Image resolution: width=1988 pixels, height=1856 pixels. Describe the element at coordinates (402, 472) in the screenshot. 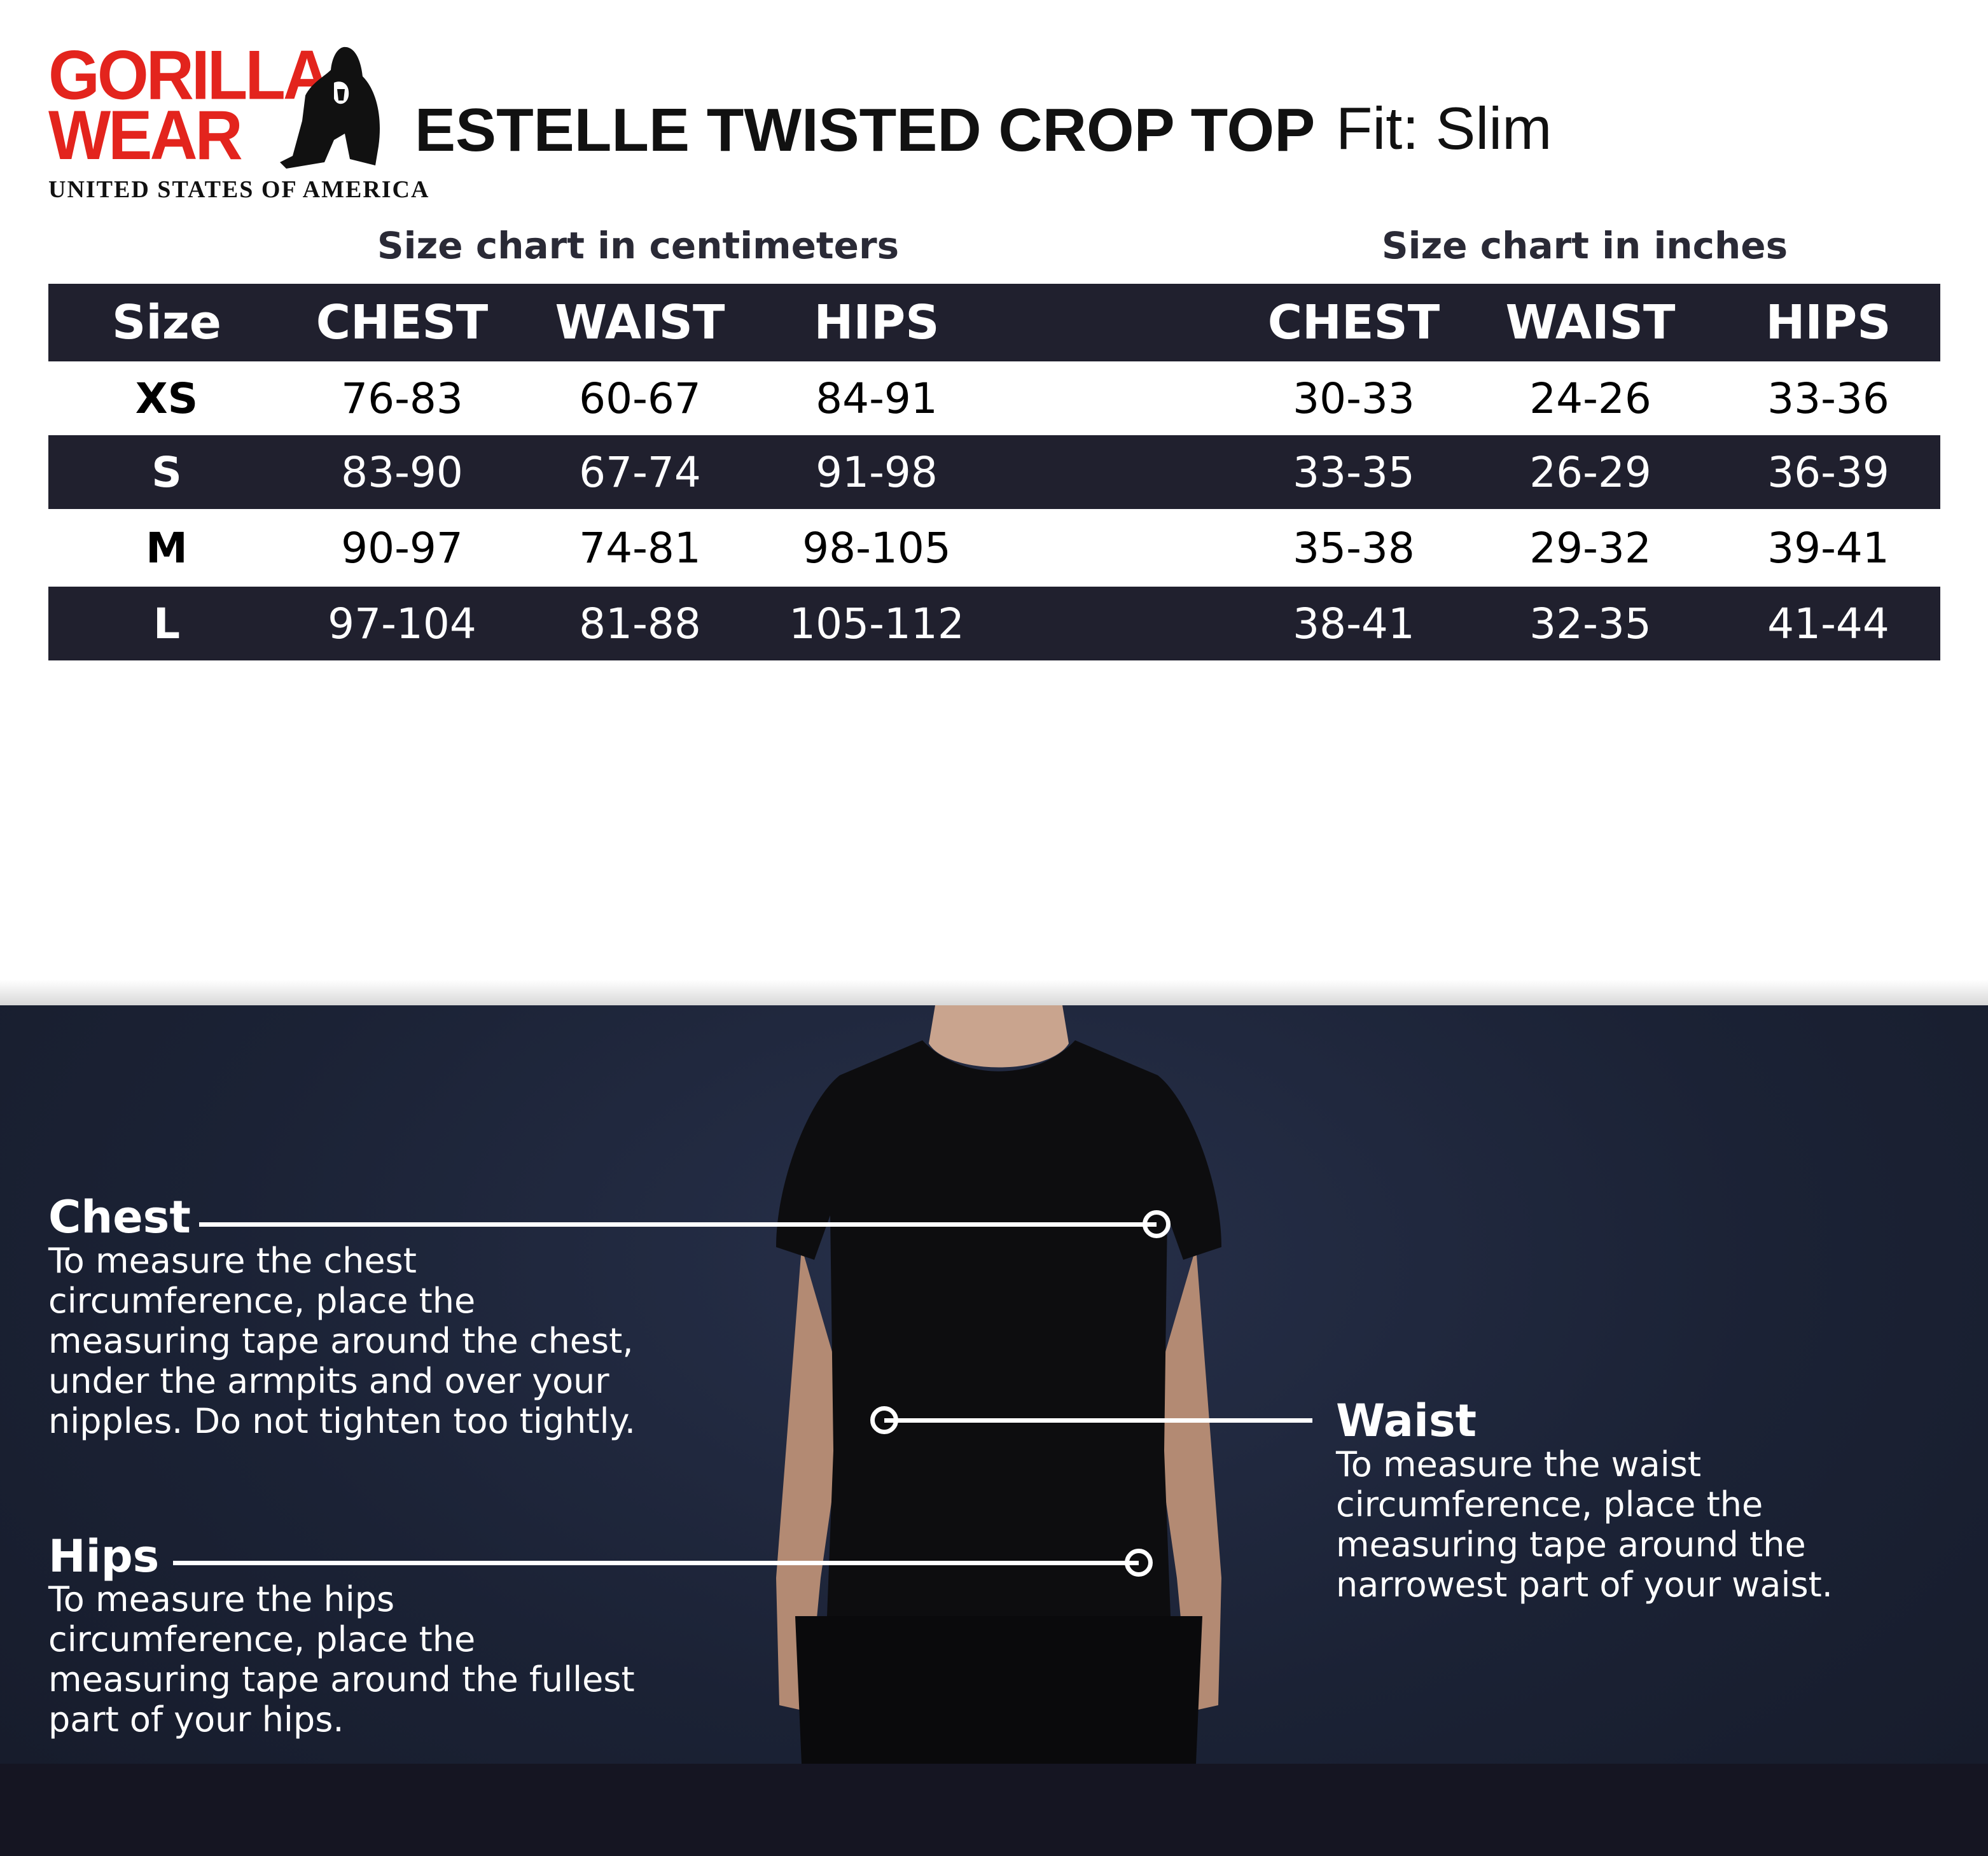

I see `cell-chest-cm: 83-90` at that location.